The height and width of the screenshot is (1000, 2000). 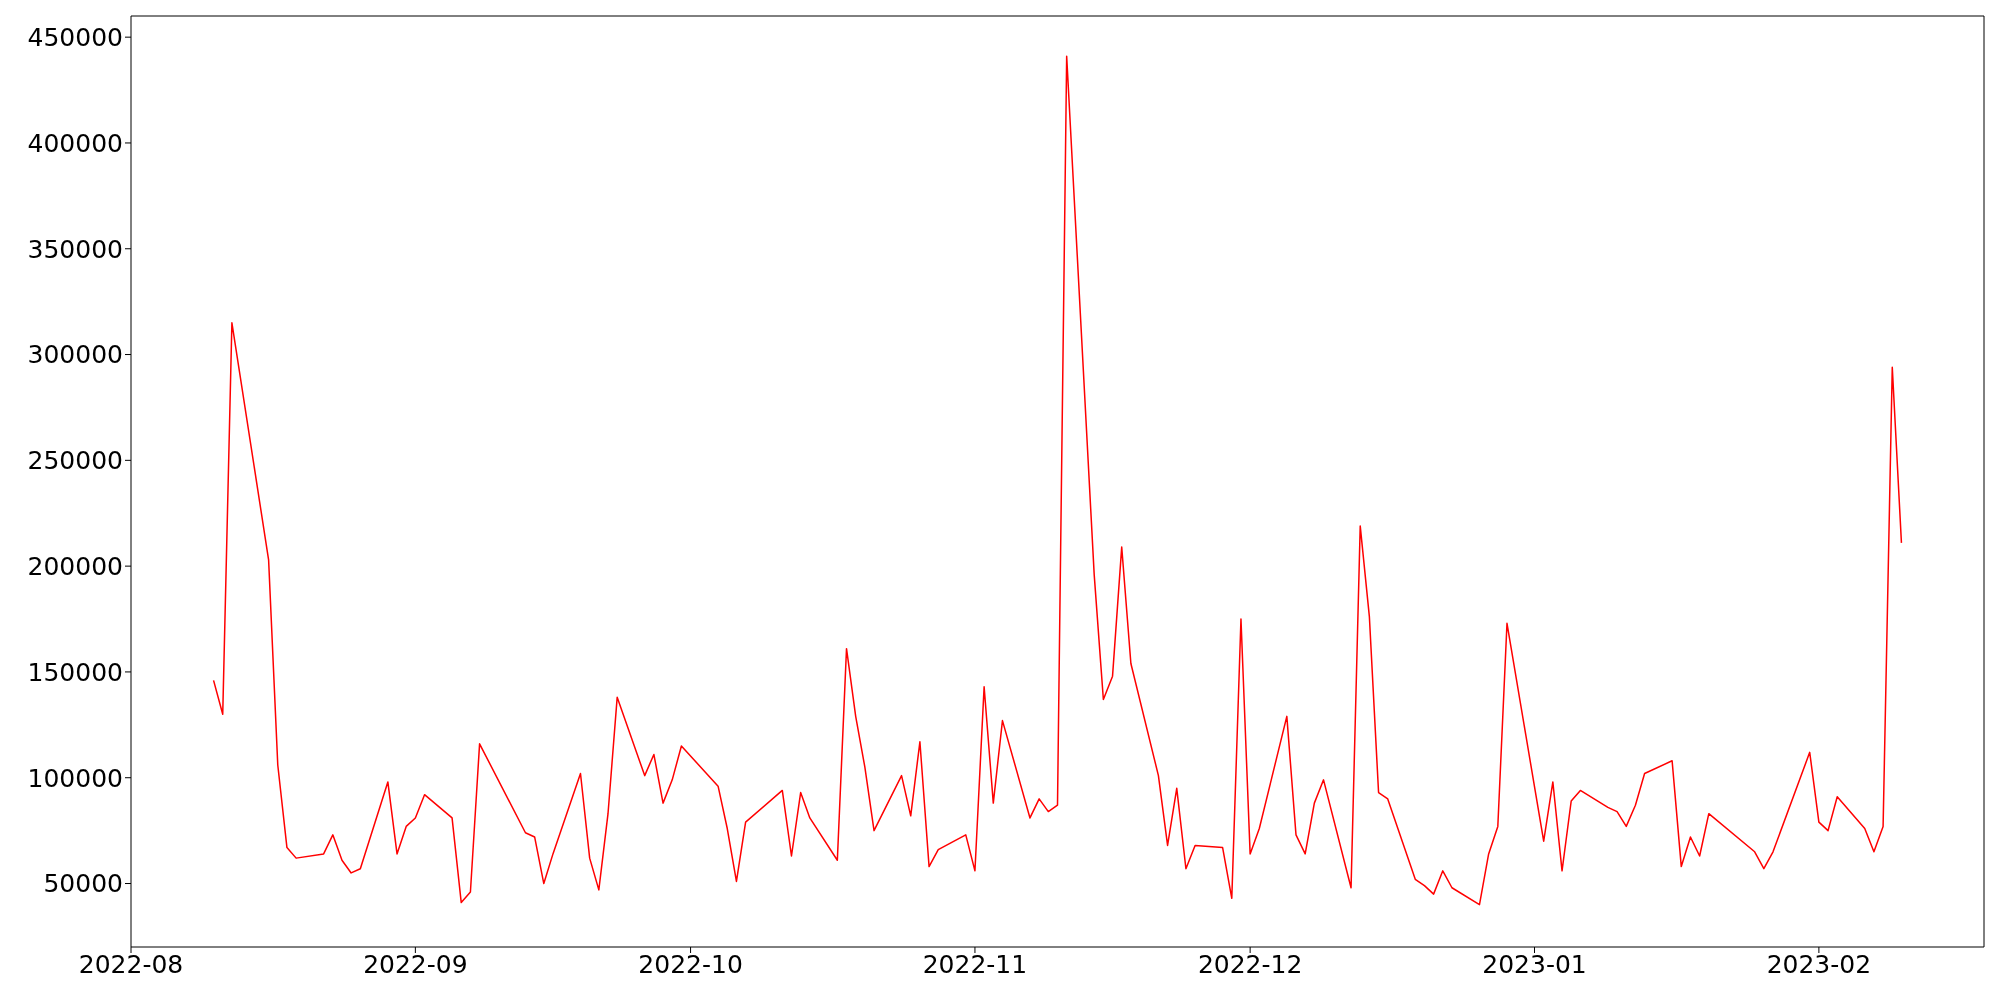 What do you see at coordinates (75, 461) in the screenshot?
I see `y-tick-label: 250000` at bounding box center [75, 461].